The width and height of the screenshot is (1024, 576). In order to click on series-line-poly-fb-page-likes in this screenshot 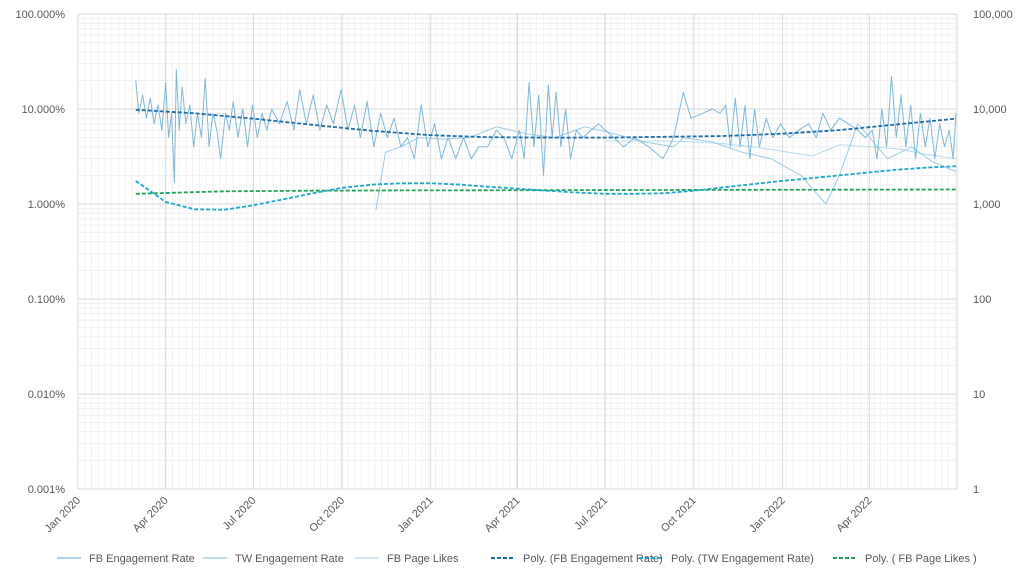, I will do `click(546, 191)`.